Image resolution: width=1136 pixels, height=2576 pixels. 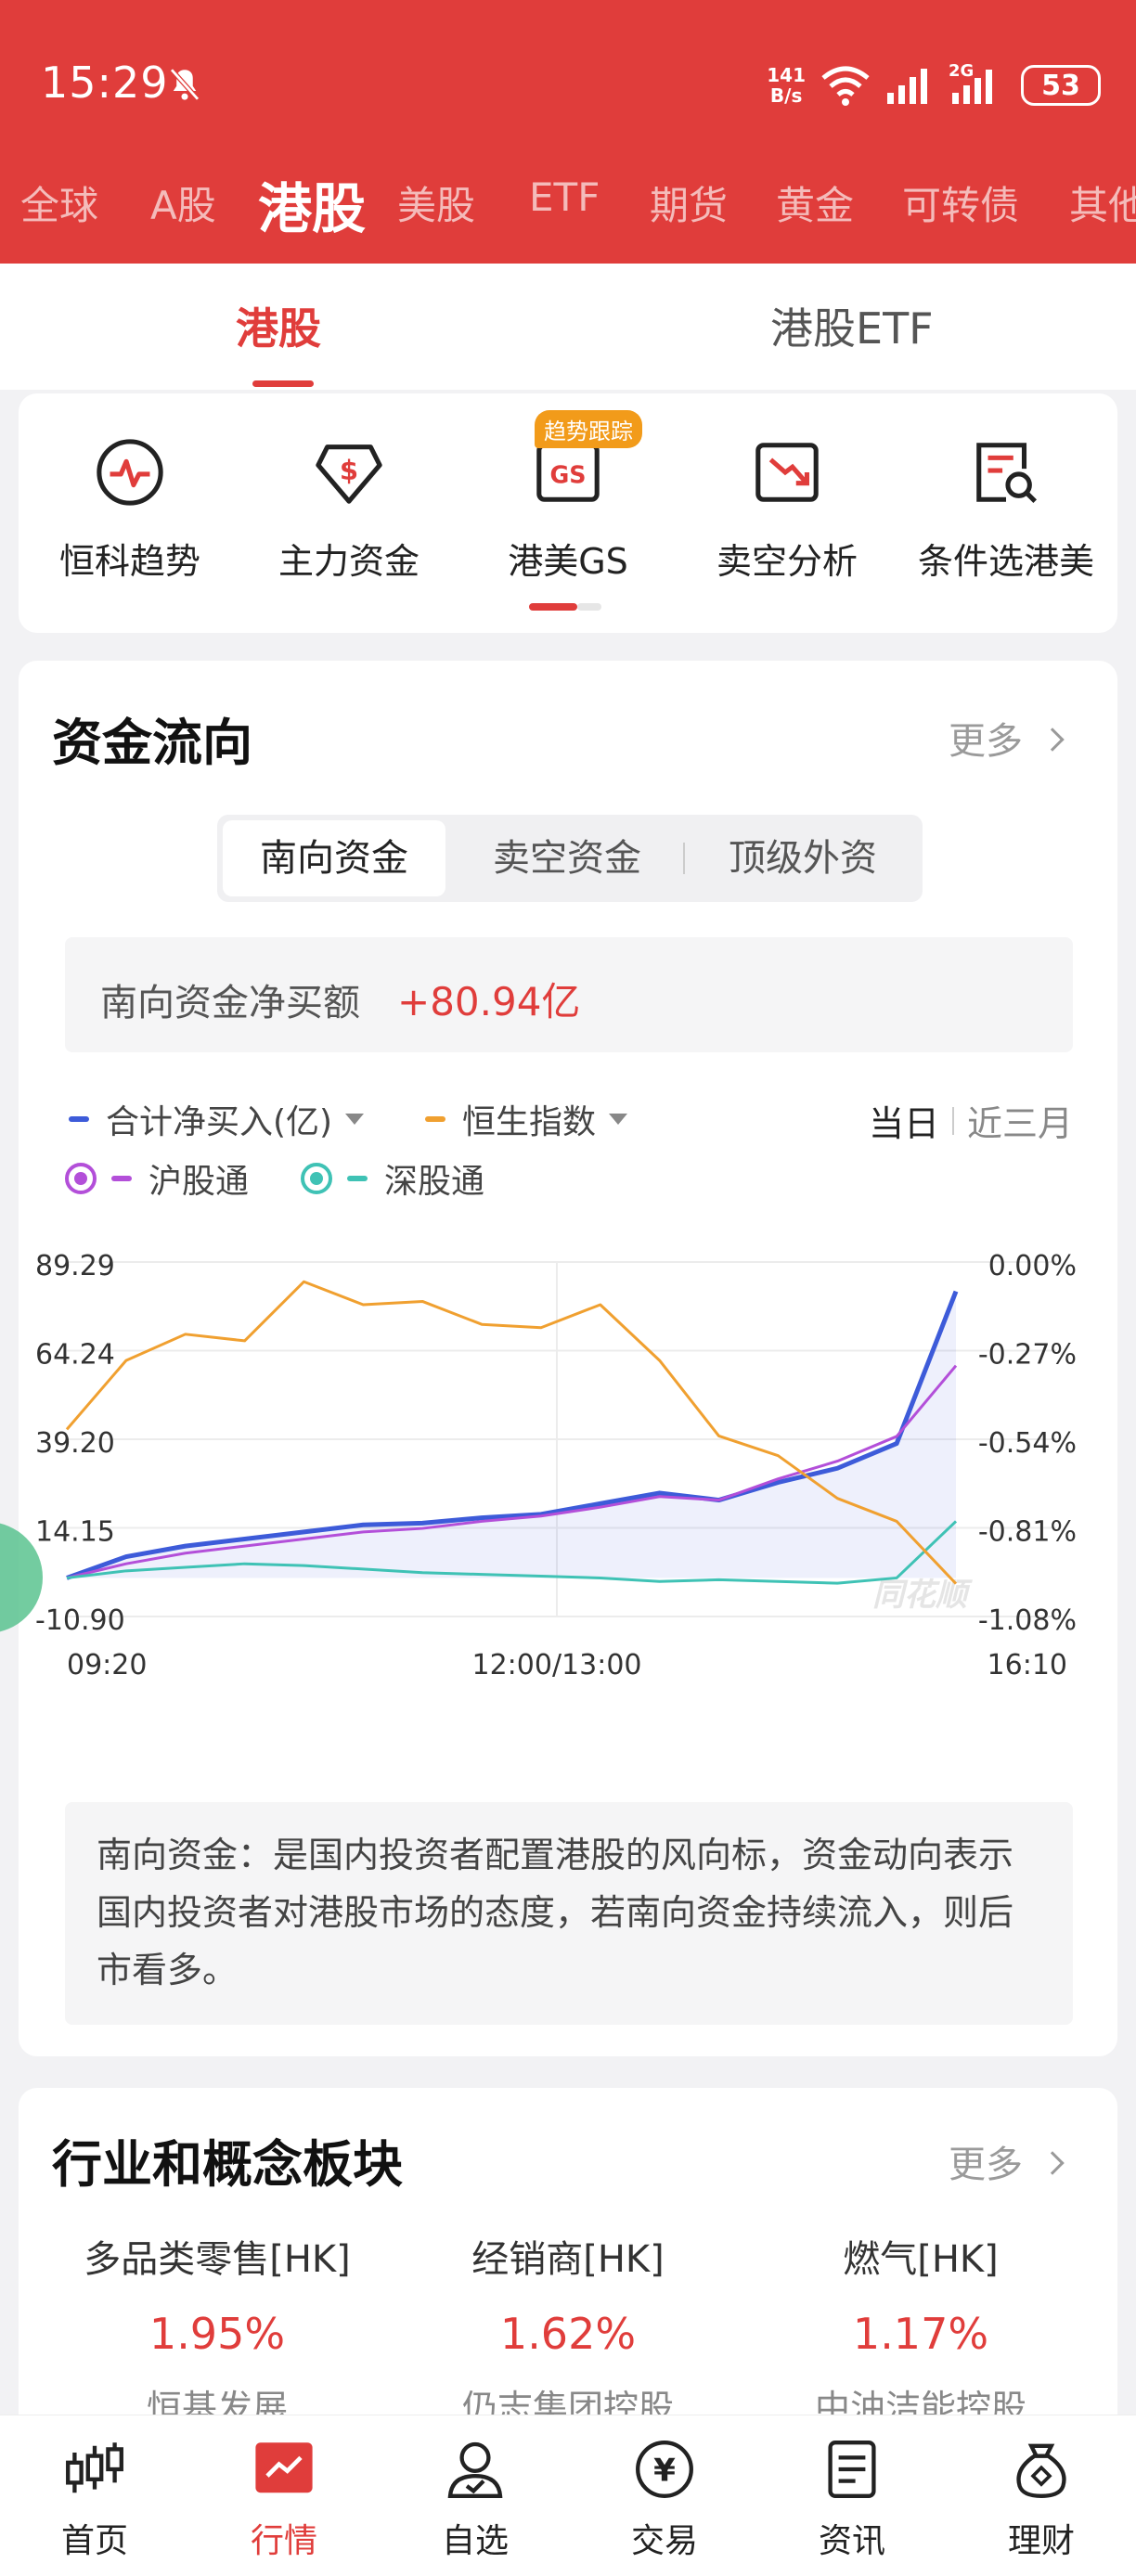 What do you see at coordinates (684, 858) in the screenshot?
I see `seg-divider` at bounding box center [684, 858].